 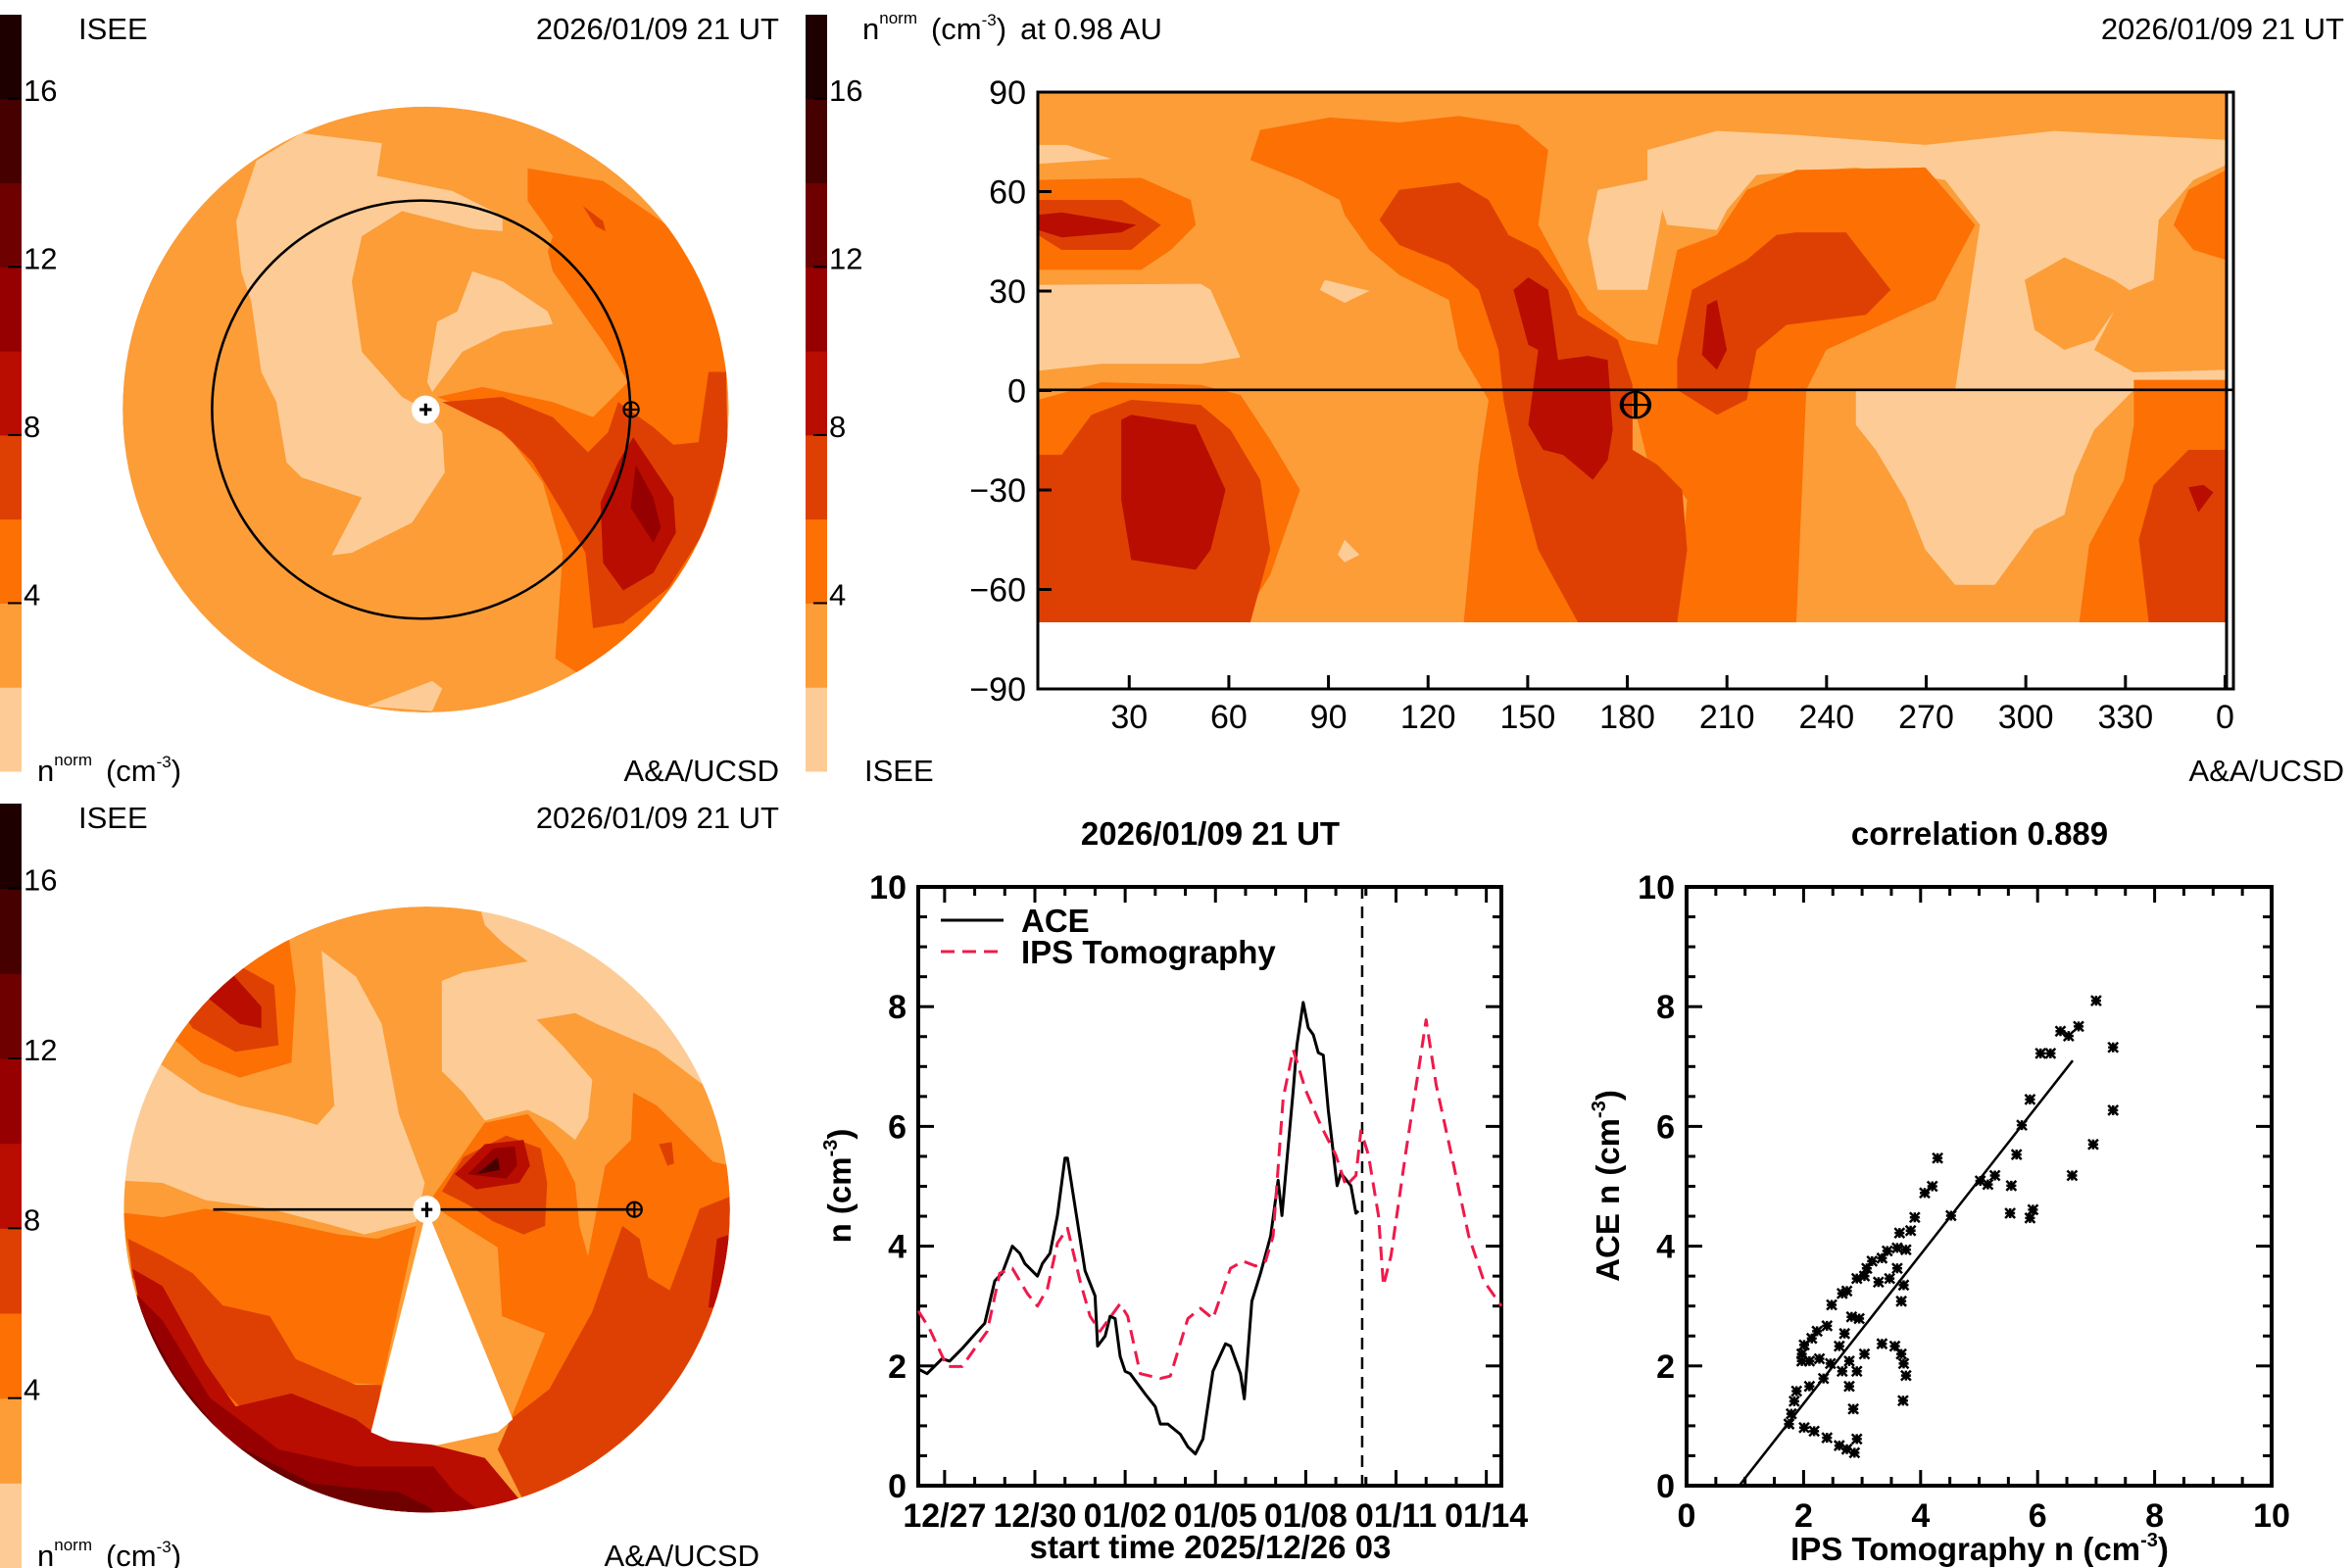 What do you see at coordinates (1979, 1548) in the screenshot?
I see `x-axis-label: IPS Tomography n (cm-3)` at bounding box center [1979, 1548].